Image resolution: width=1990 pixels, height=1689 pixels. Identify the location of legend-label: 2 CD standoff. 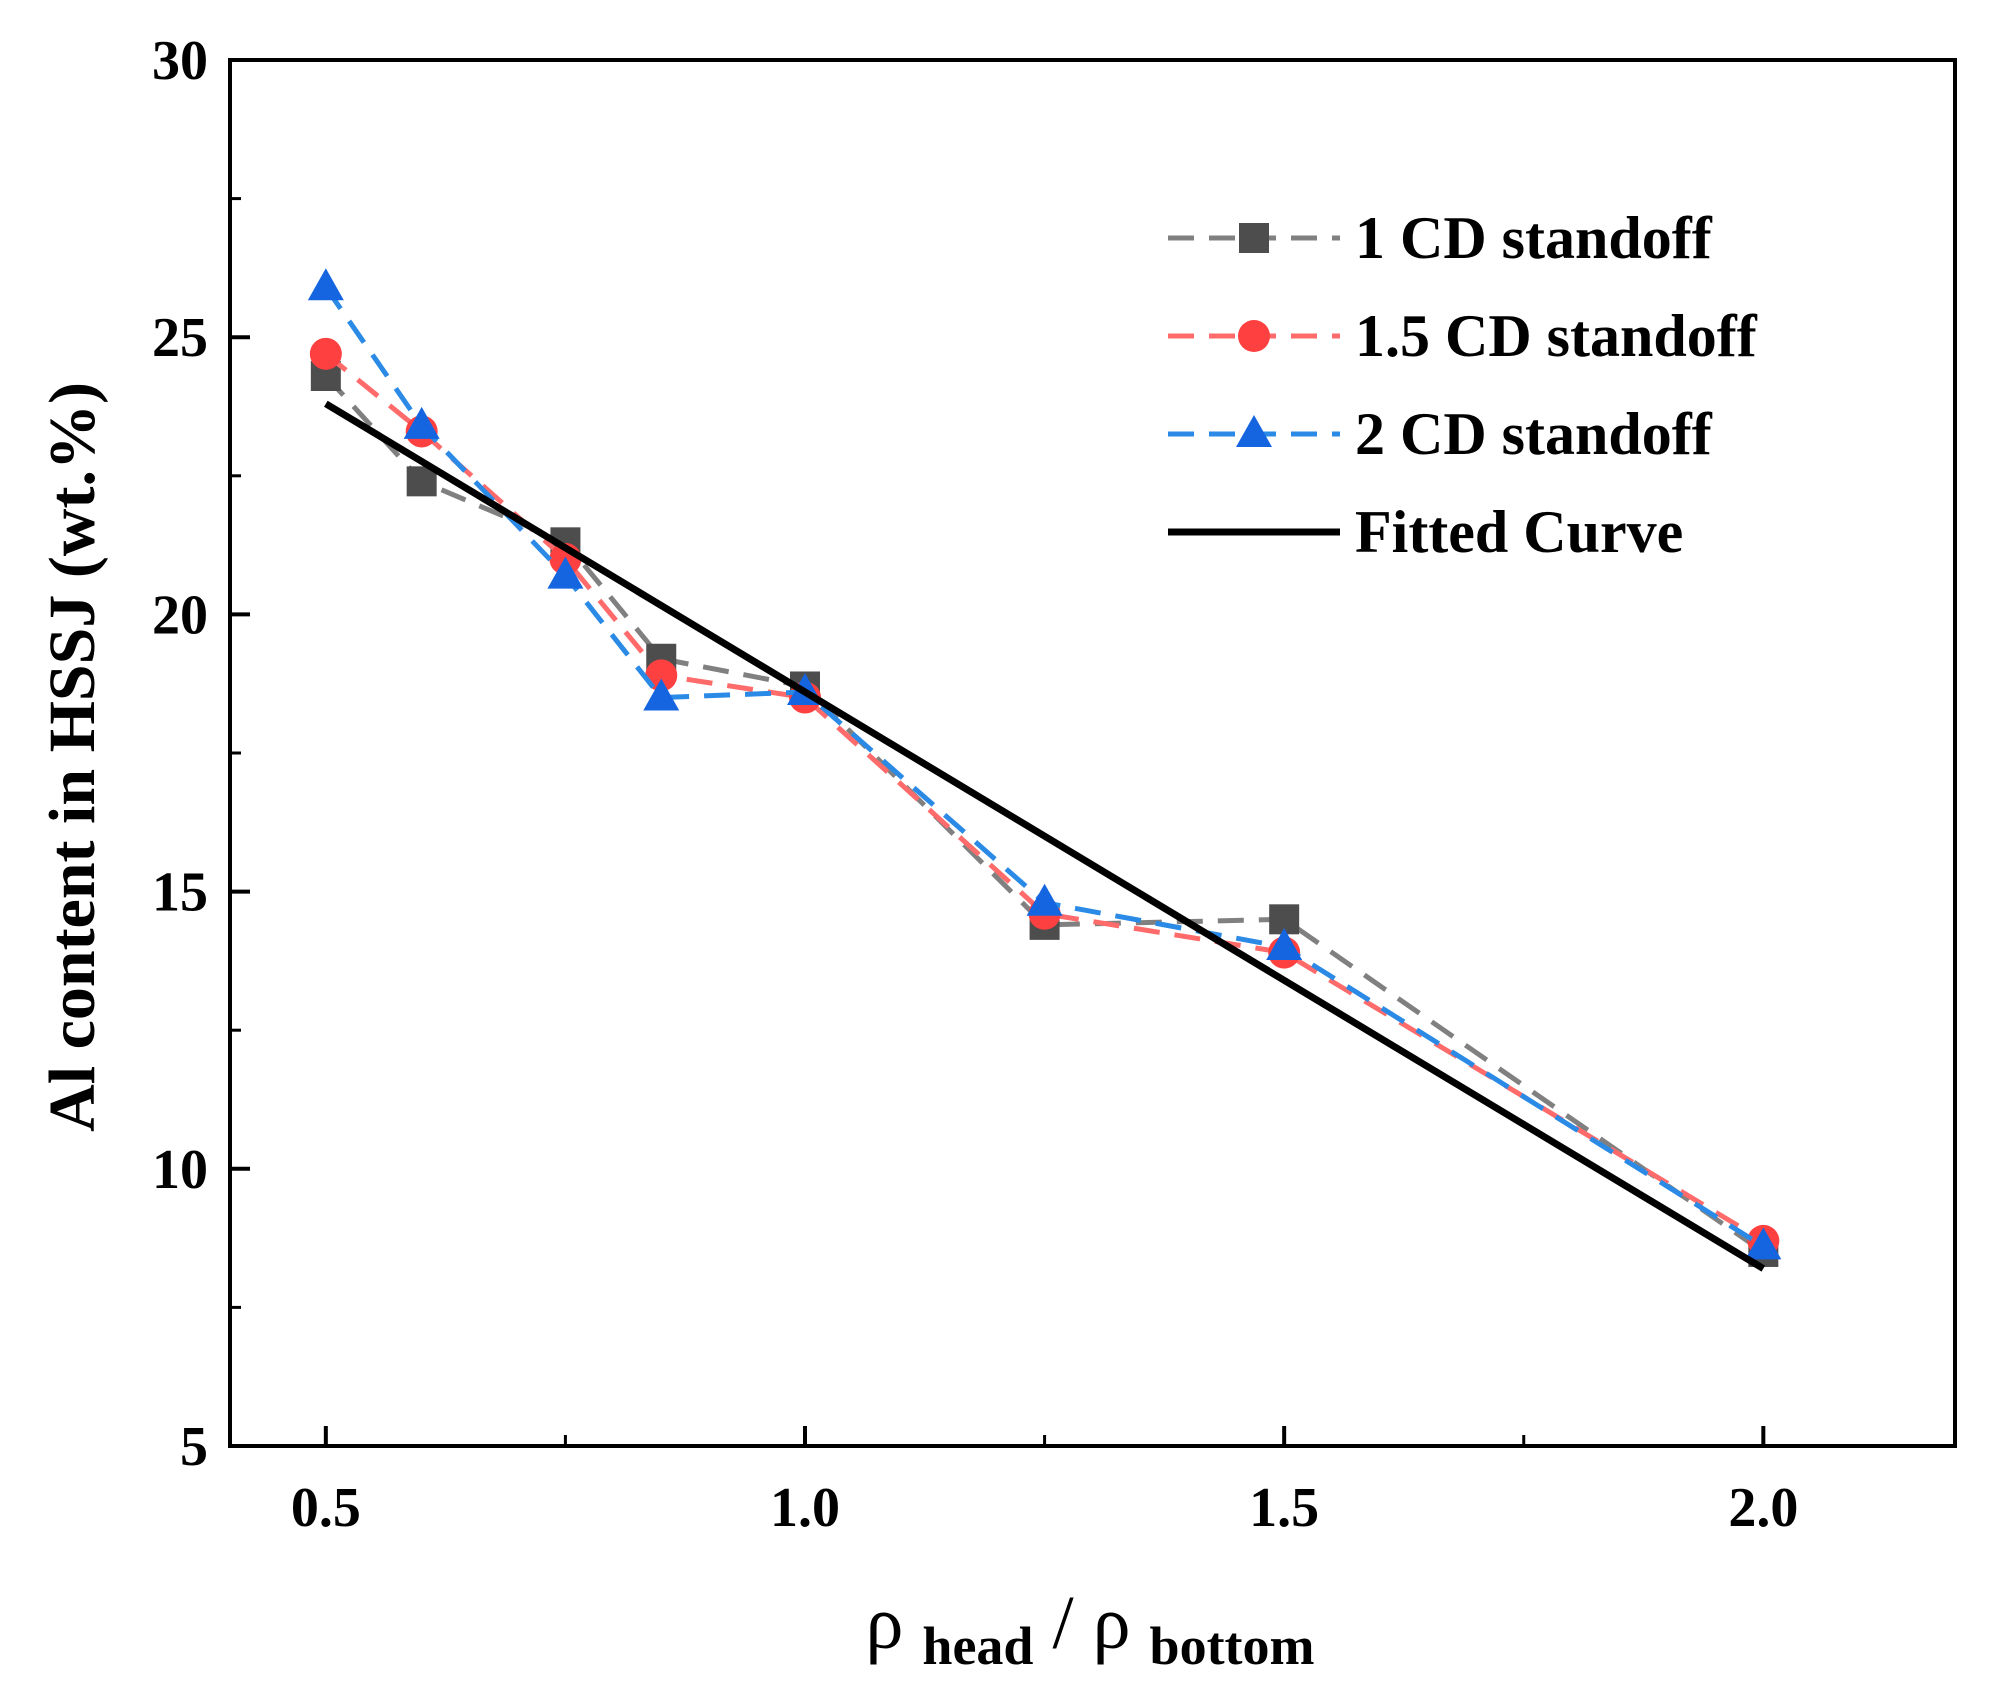
(1534, 434).